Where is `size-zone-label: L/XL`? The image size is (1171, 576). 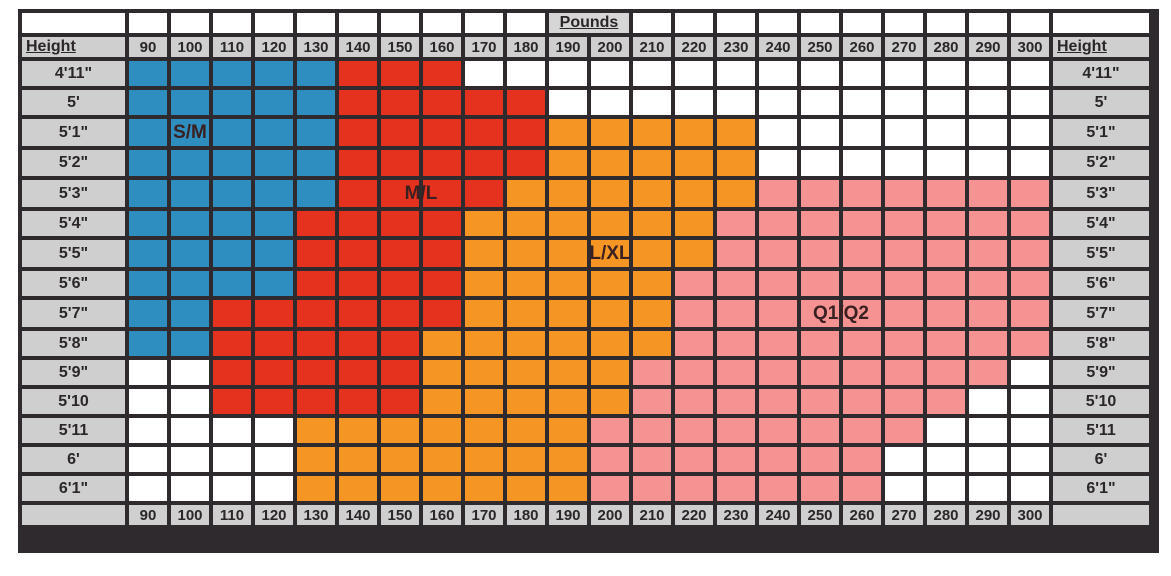 size-zone-label: L/XL is located at coordinates (610, 253).